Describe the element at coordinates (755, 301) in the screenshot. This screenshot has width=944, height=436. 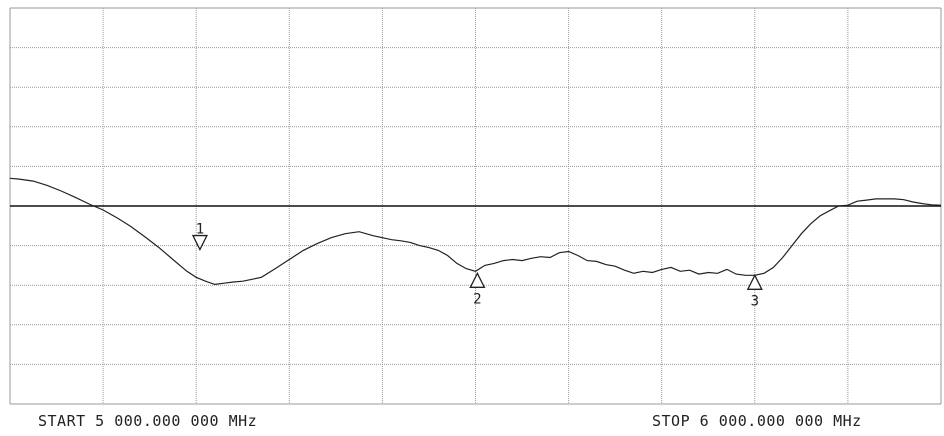
I see `marker-label: 3` at that location.